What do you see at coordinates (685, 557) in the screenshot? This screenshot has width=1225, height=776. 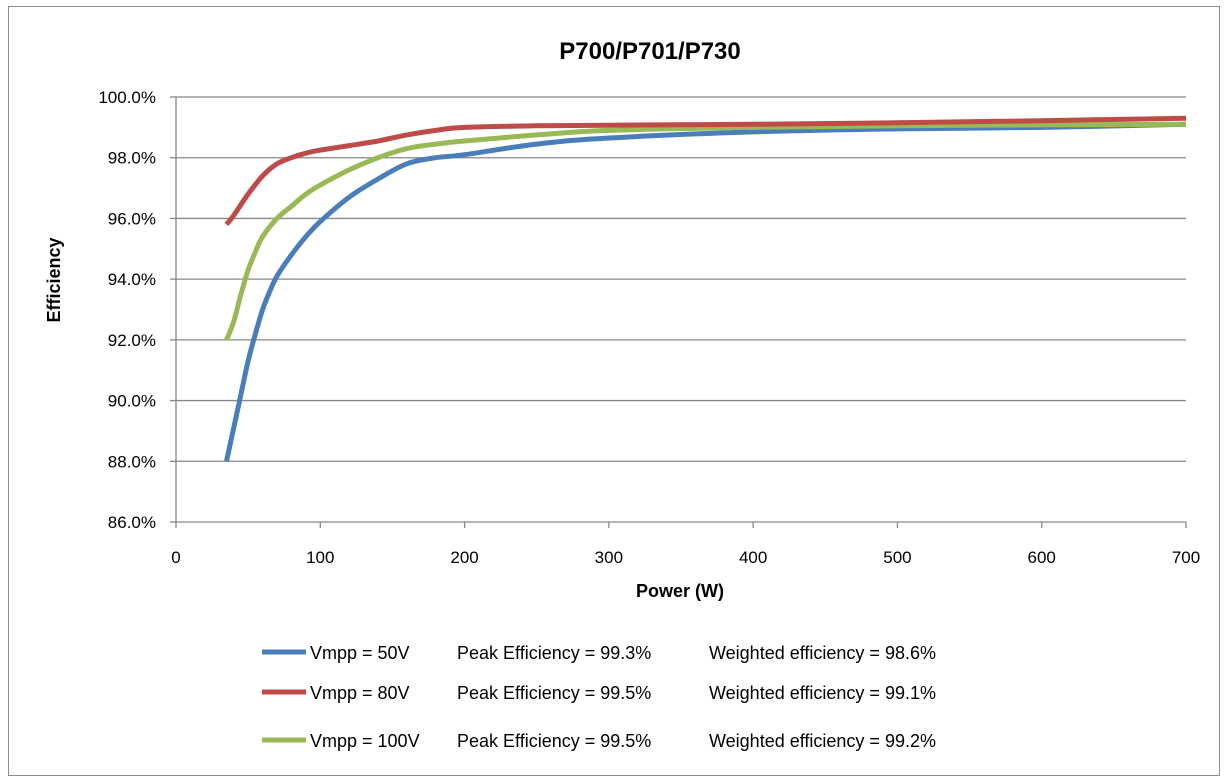 I see `x-tick-labels: 0 100 200 300 400 500 600 700` at bounding box center [685, 557].